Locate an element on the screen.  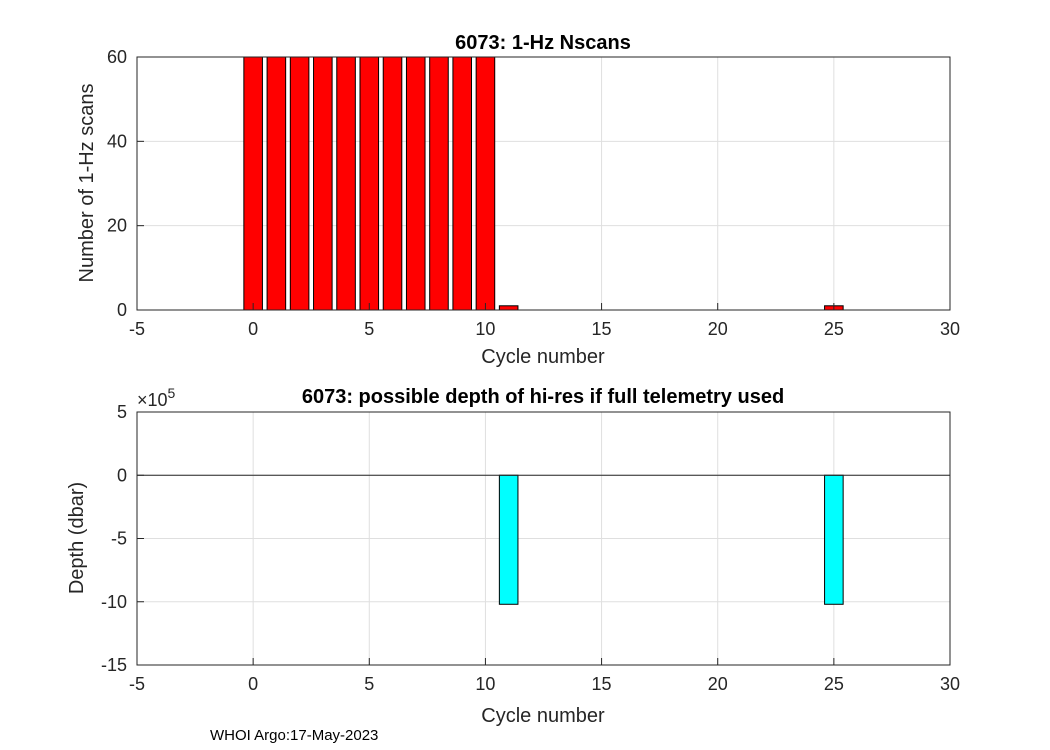
nscans-x-tick-label: -5 is located at coordinates (137, 329).